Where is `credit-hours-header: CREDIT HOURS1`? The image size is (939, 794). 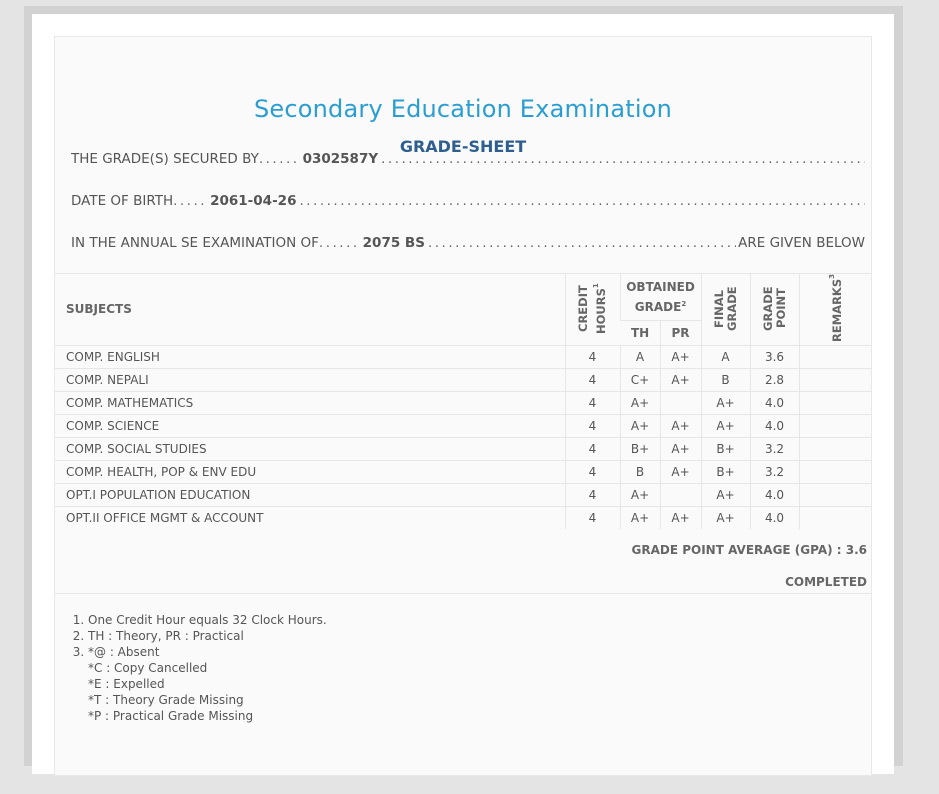
credit-hours-header: CREDIT HOURS1 is located at coordinates (592, 309).